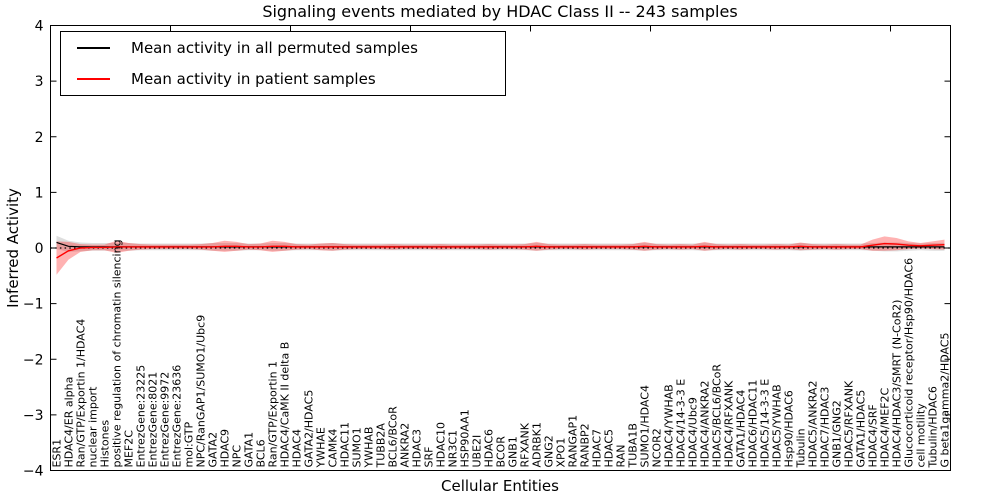  What do you see at coordinates (177, 416) in the screenshot?
I see `x-tick-label: EntrezGene:23636` at bounding box center [177, 416].